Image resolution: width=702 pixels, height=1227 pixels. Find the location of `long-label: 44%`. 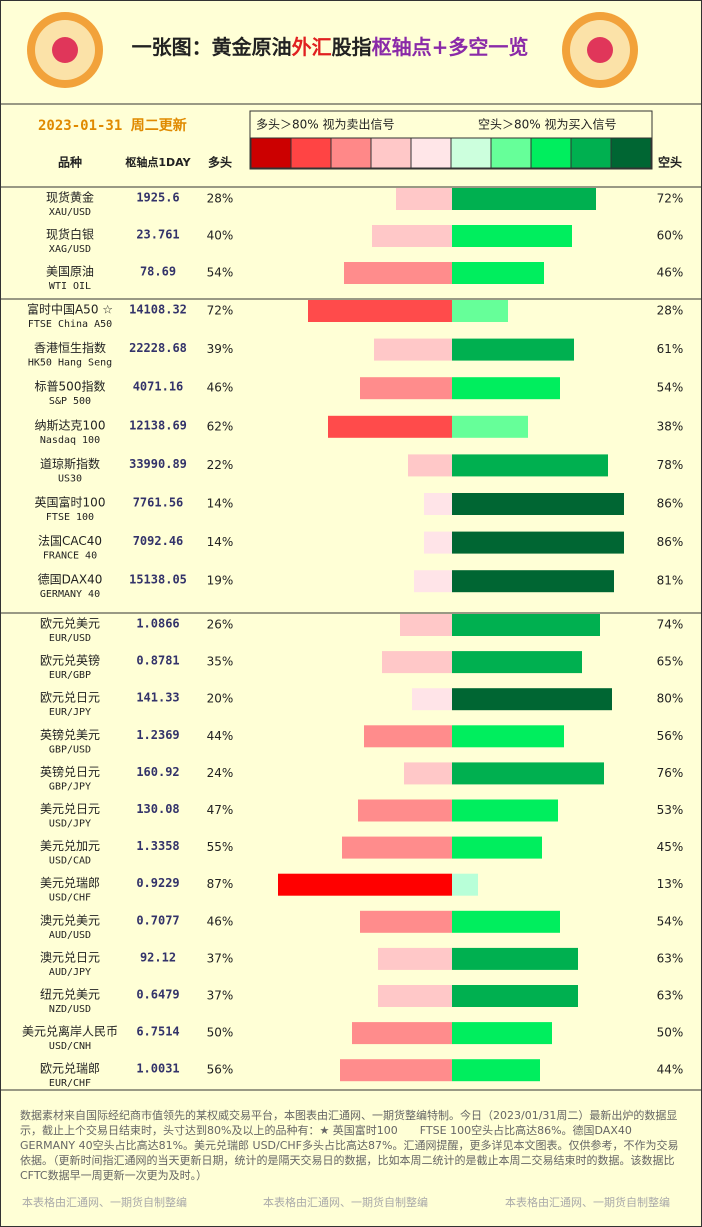

long-label: 44% is located at coordinates (220, 736).